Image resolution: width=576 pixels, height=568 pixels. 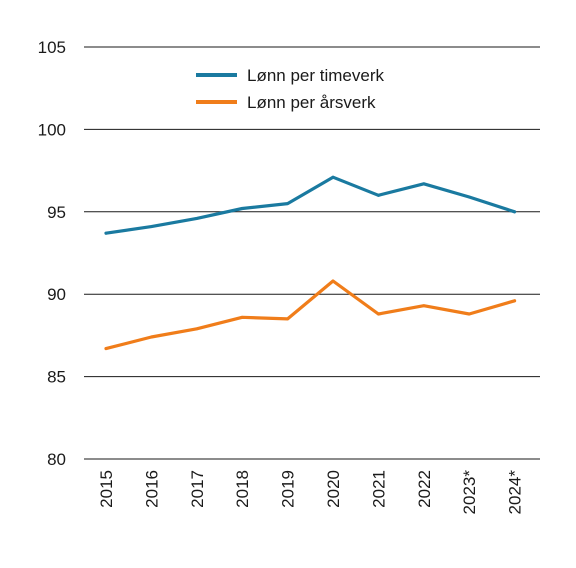 What do you see at coordinates (242, 489) in the screenshot?
I see `x-tick-label-3: 2018` at bounding box center [242, 489].